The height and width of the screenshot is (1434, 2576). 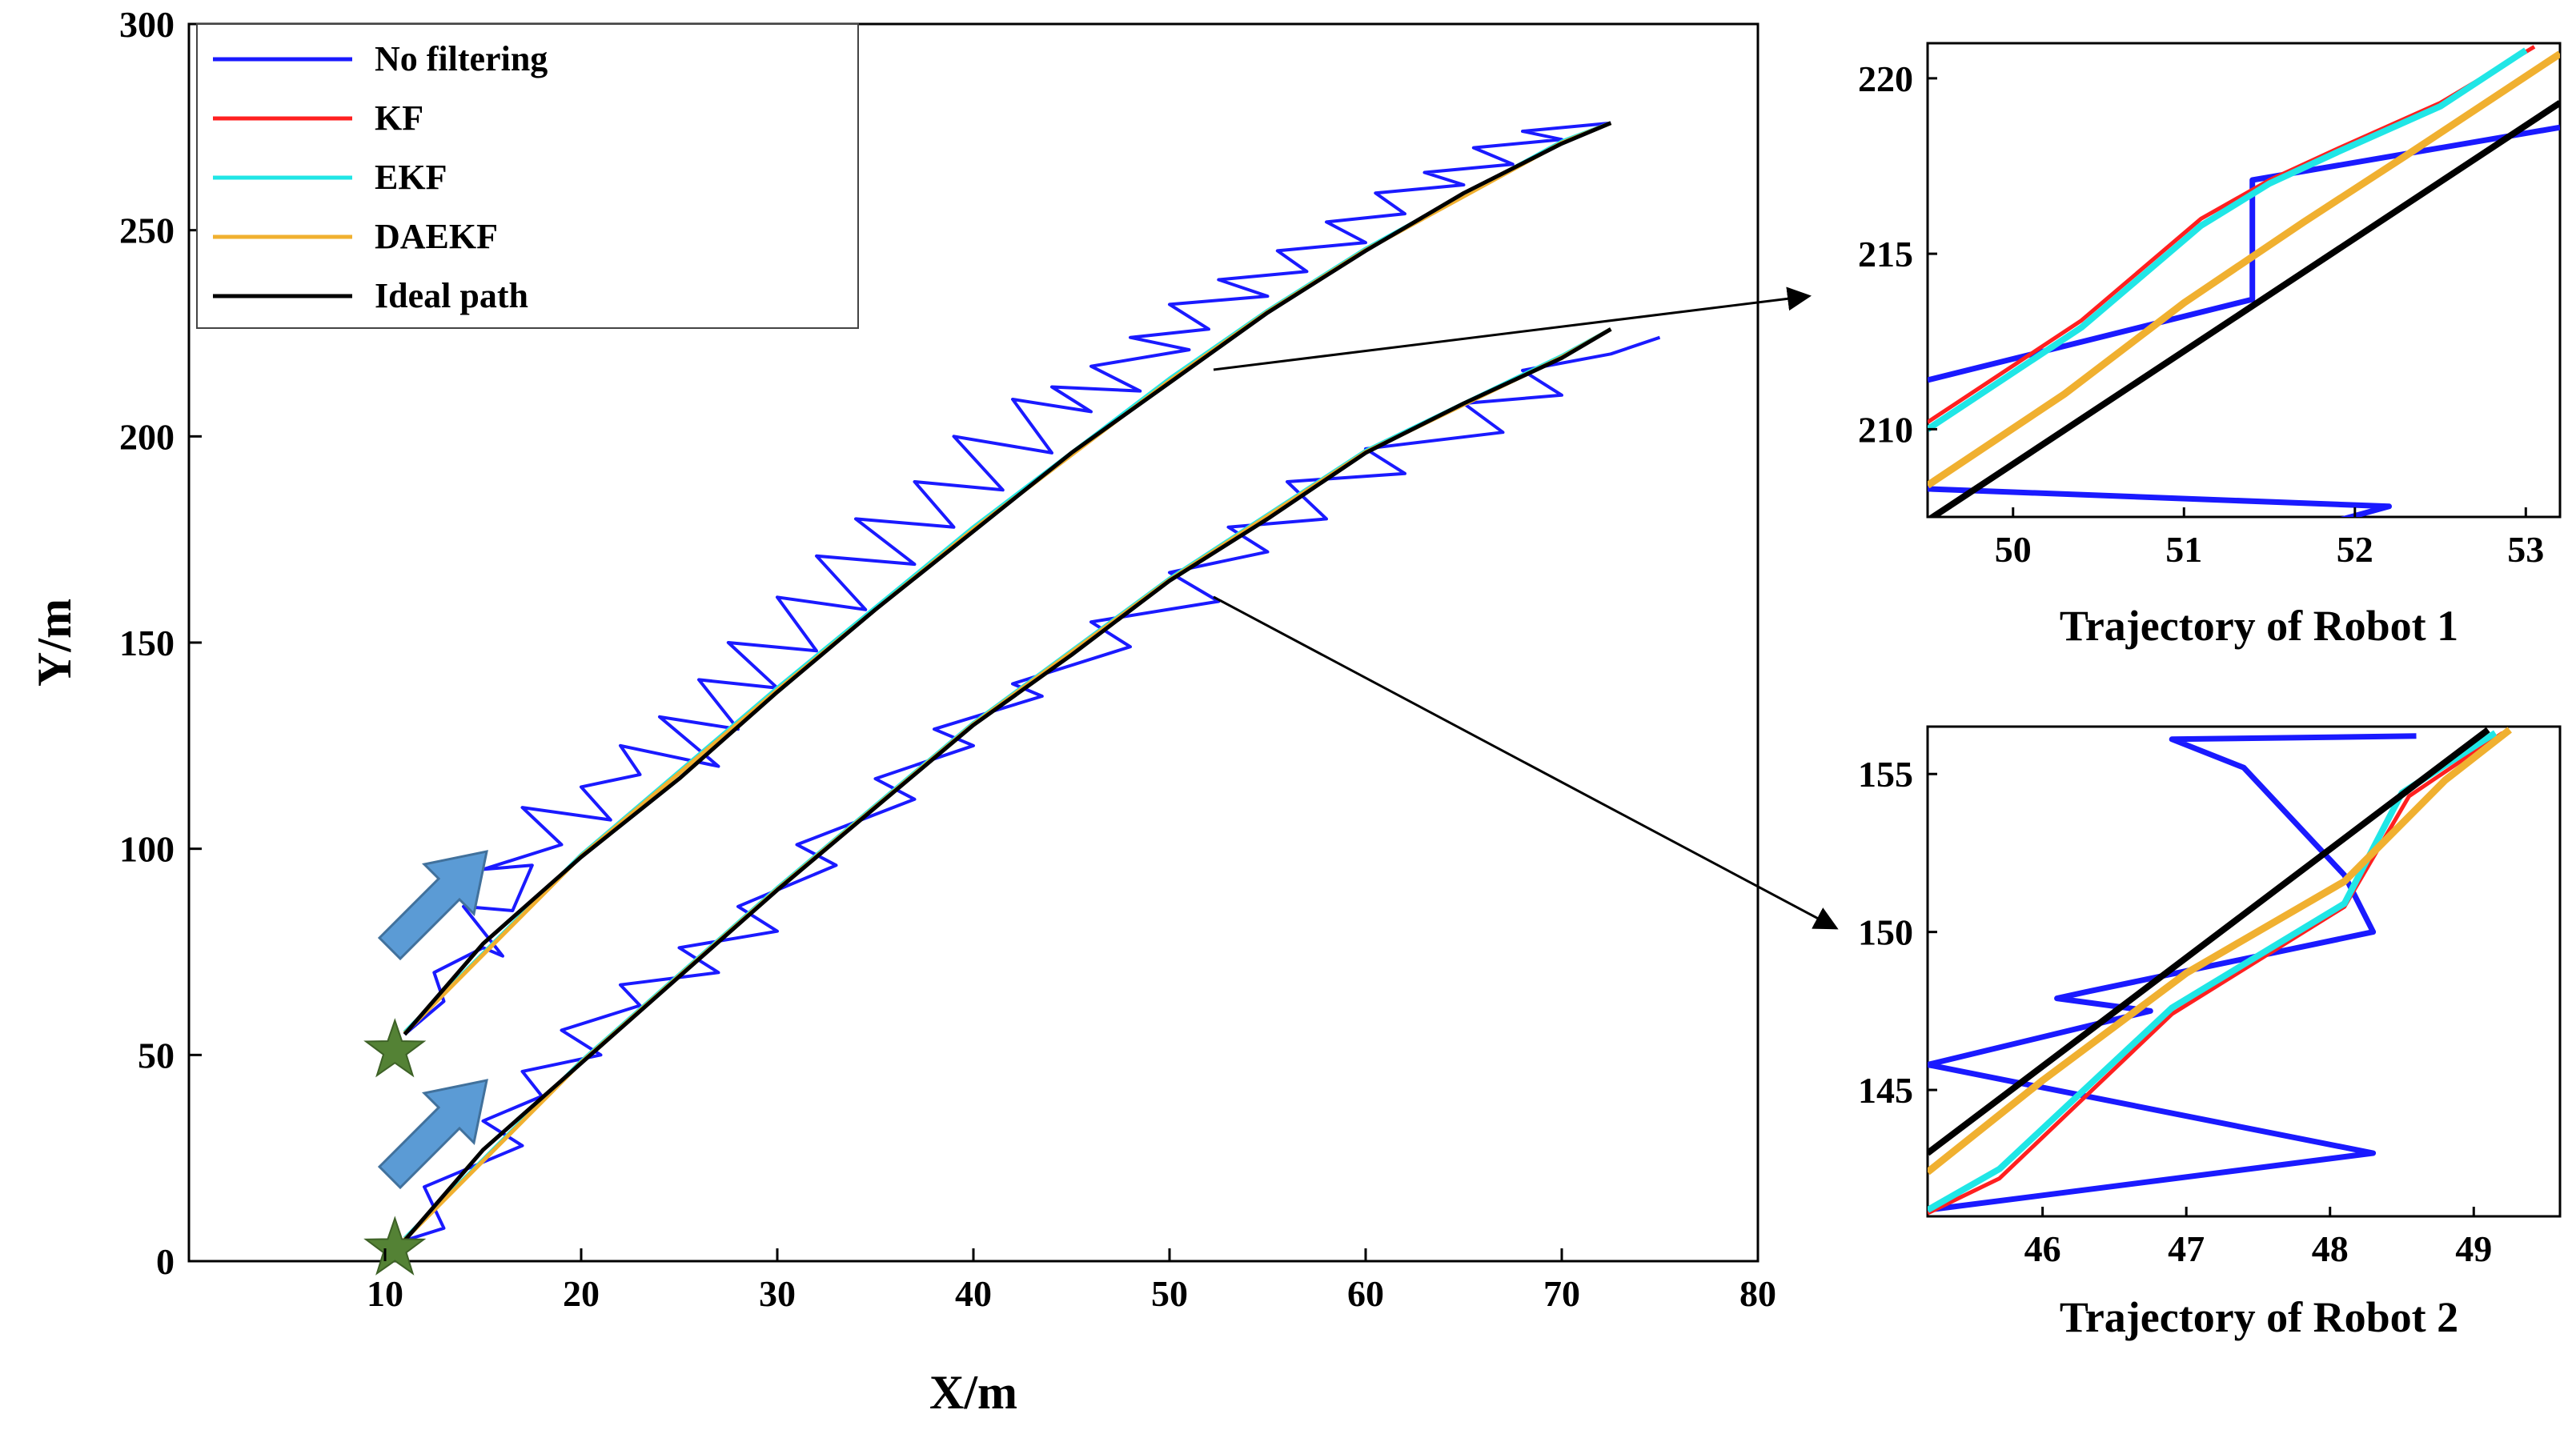 What do you see at coordinates (147, 24) in the screenshot?
I see `main-y-tick-label: 300` at bounding box center [147, 24].